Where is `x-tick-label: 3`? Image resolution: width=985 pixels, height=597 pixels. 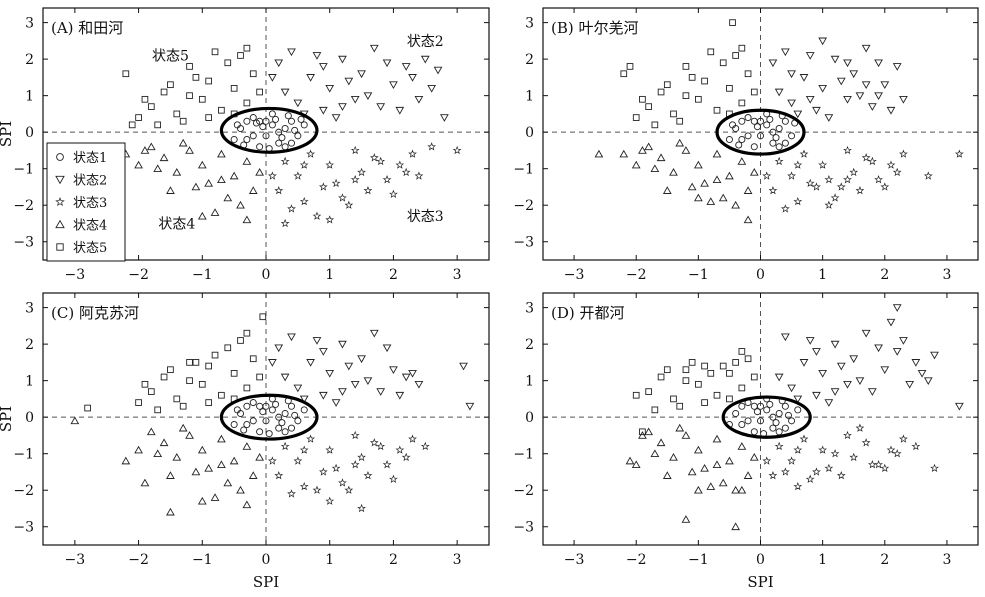 x-tick-label: 3 is located at coordinates (946, 560).